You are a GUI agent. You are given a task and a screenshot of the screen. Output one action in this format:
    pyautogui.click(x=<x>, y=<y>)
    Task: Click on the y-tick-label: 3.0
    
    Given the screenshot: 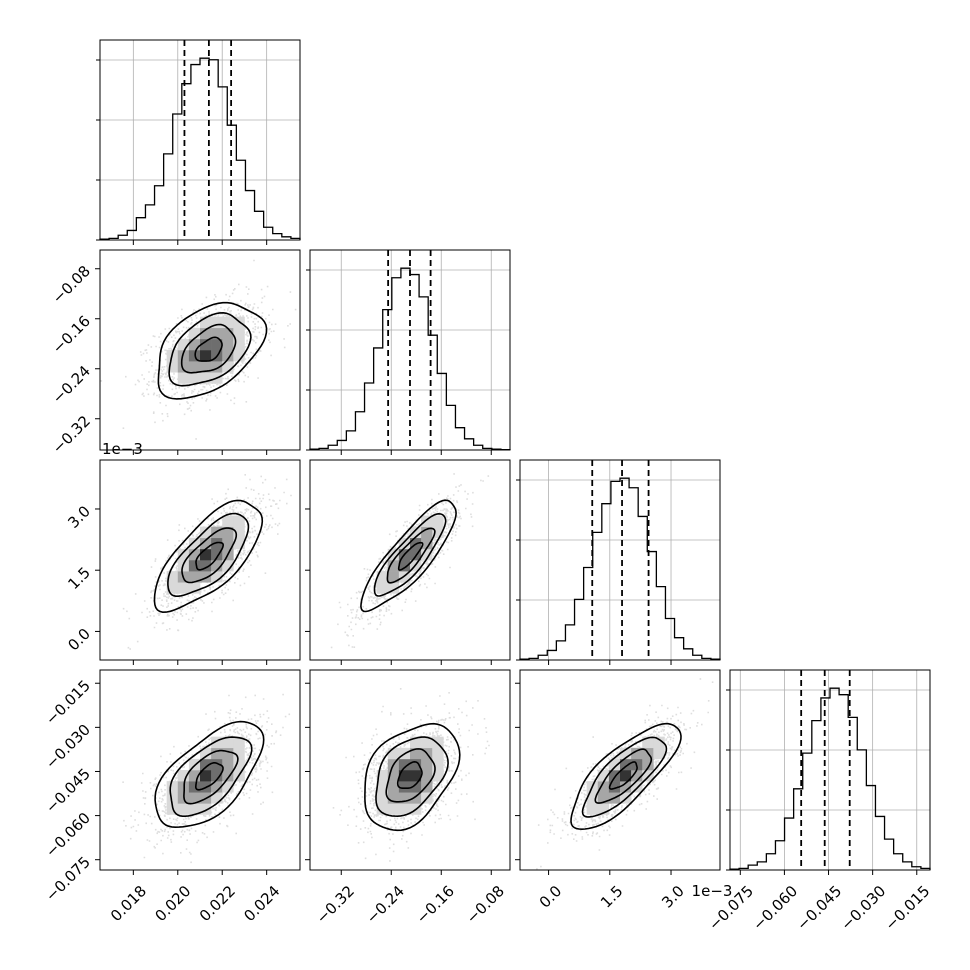 What is the action you would take?
    pyautogui.click(x=79, y=517)
    